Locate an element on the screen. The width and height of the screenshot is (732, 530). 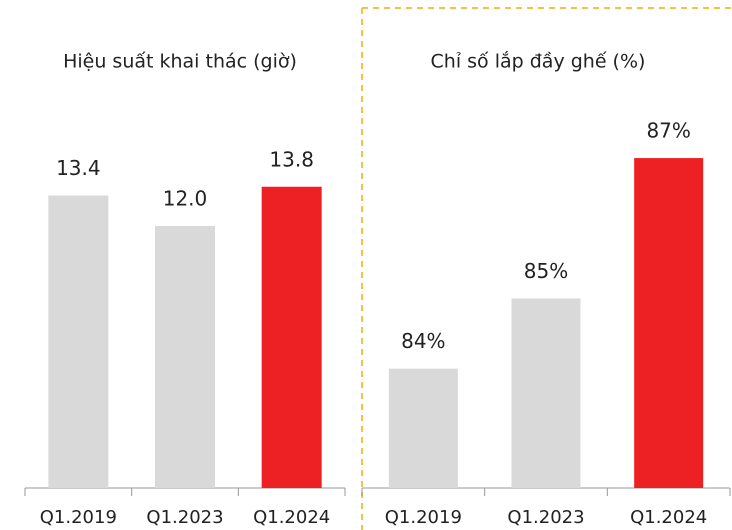
chart-title: Chỉ số lắp đầy ghế (%) is located at coordinates (538, 61).